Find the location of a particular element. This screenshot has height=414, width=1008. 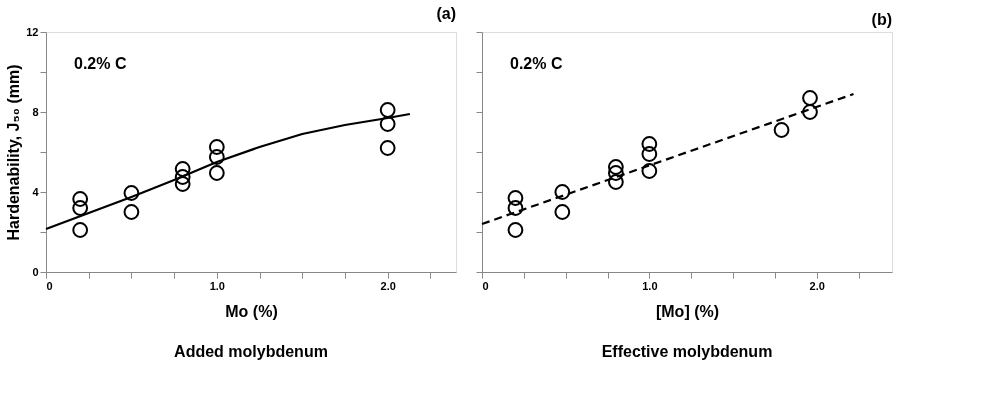

y-tick-label: 0 is located at coordinates (35, 271).